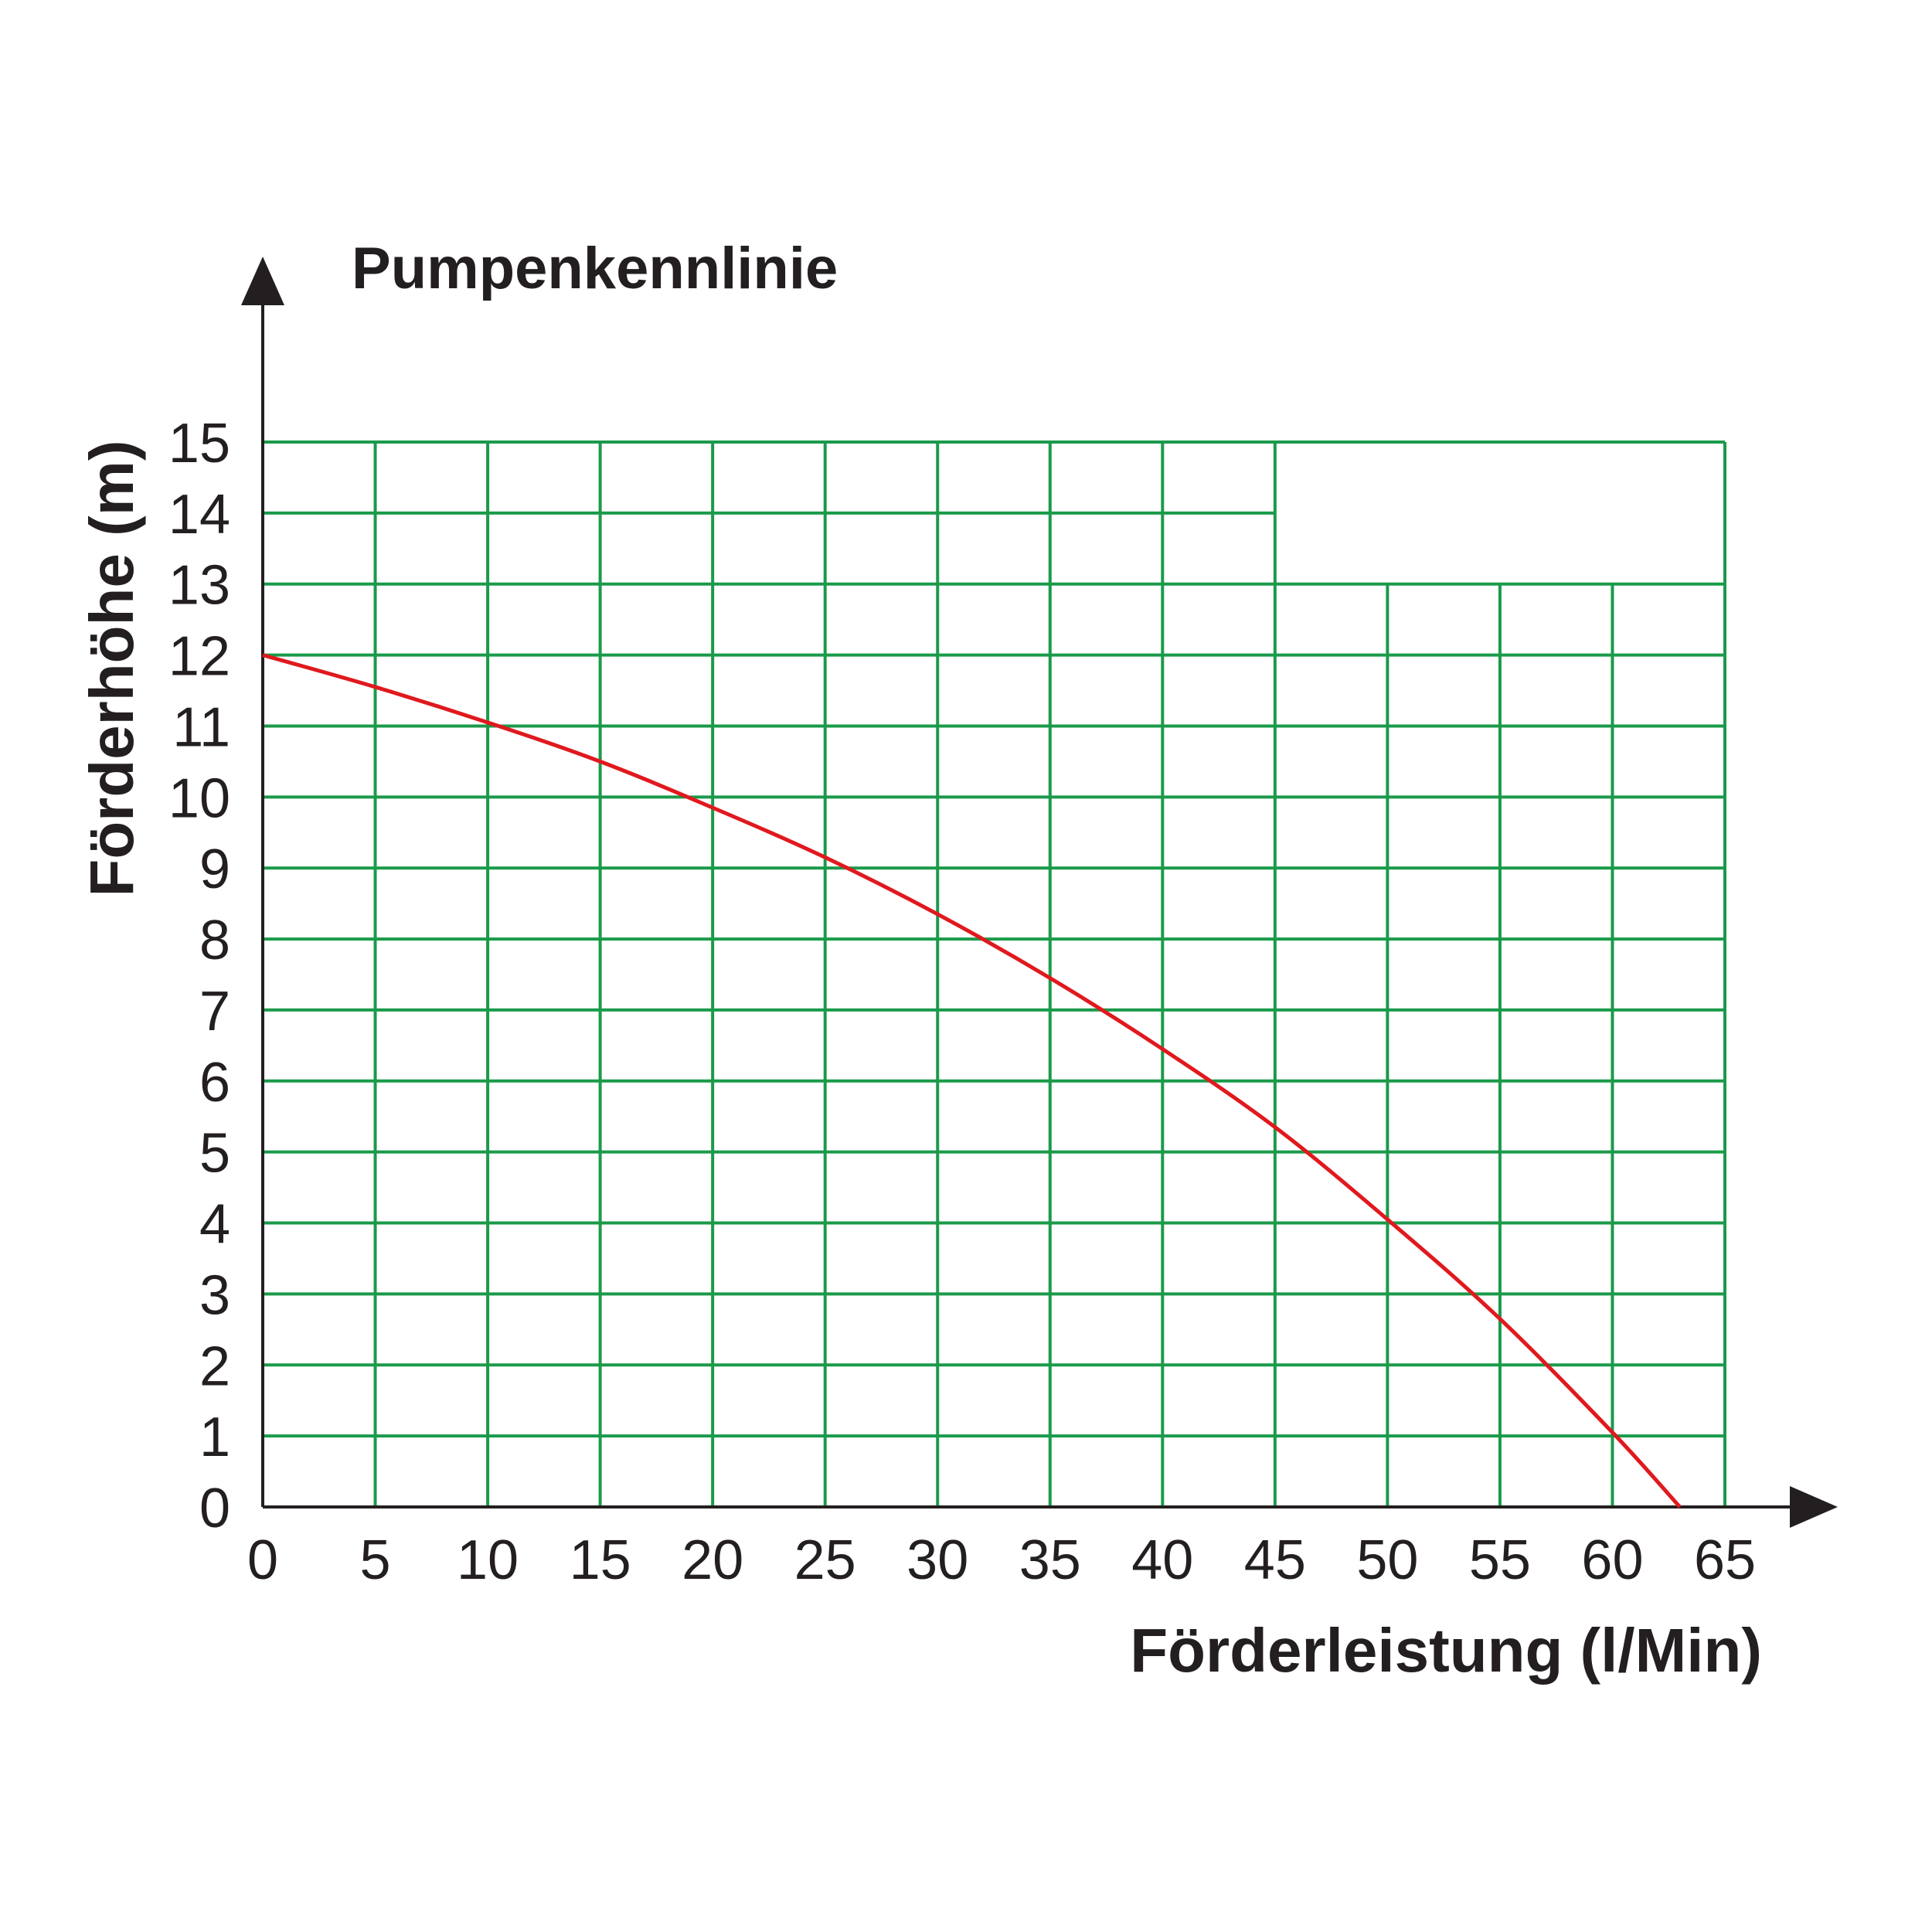 The width and height of the screenshot is (1932, 1932). What do you see at coordinates (214, 1225) in the screenshot?
I see `y-tick-label: 4` at bounding box center [214, 1225].